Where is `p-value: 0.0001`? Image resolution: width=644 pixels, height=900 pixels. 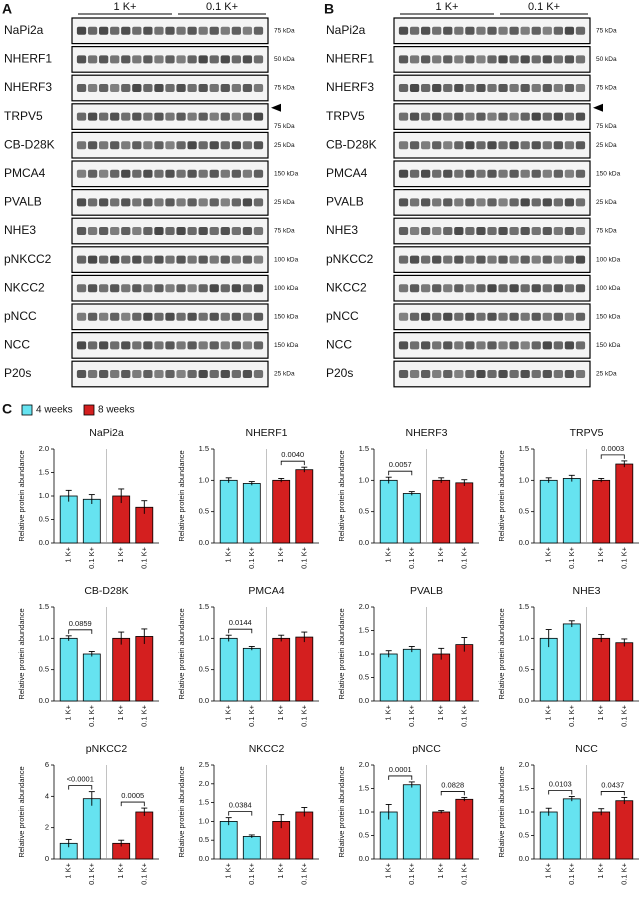
p-value: 0.0001 is located at coordinates (400, 769).